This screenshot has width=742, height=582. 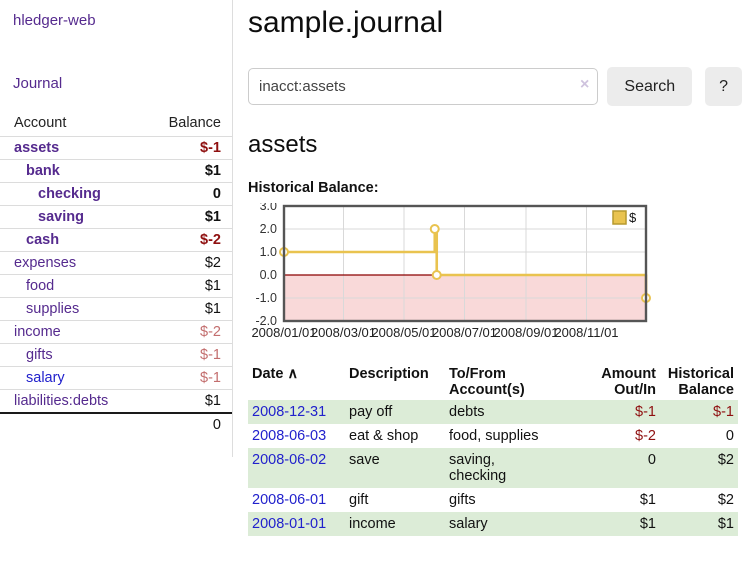 What do you see at coordinates (464, 332) in the screenshot?
I see `svg-text: 2008/07/01` at bounding box center [464, 332].